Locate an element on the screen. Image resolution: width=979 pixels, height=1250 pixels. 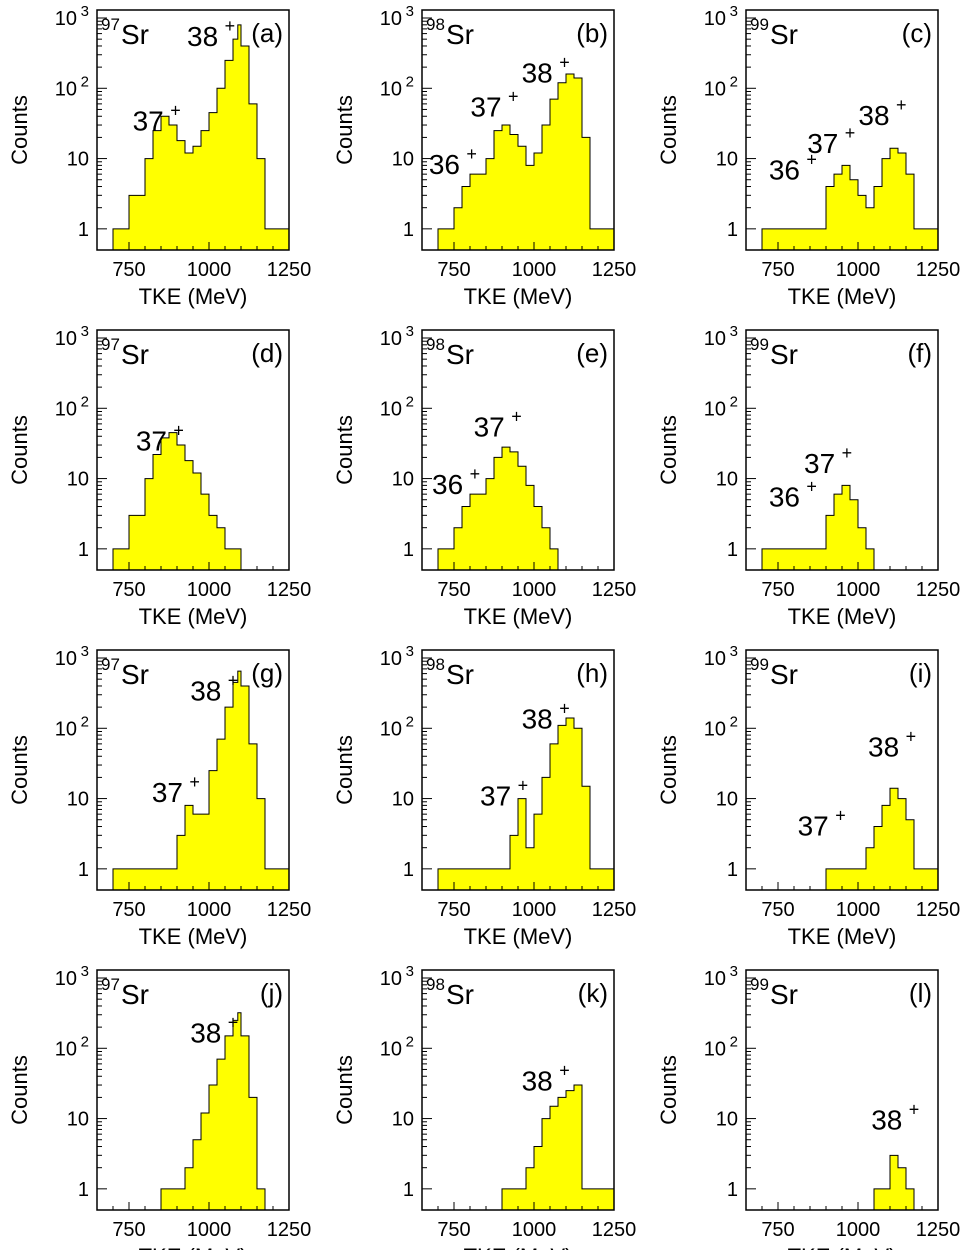
panel-label: (a) is located at coordinates (267, 33).